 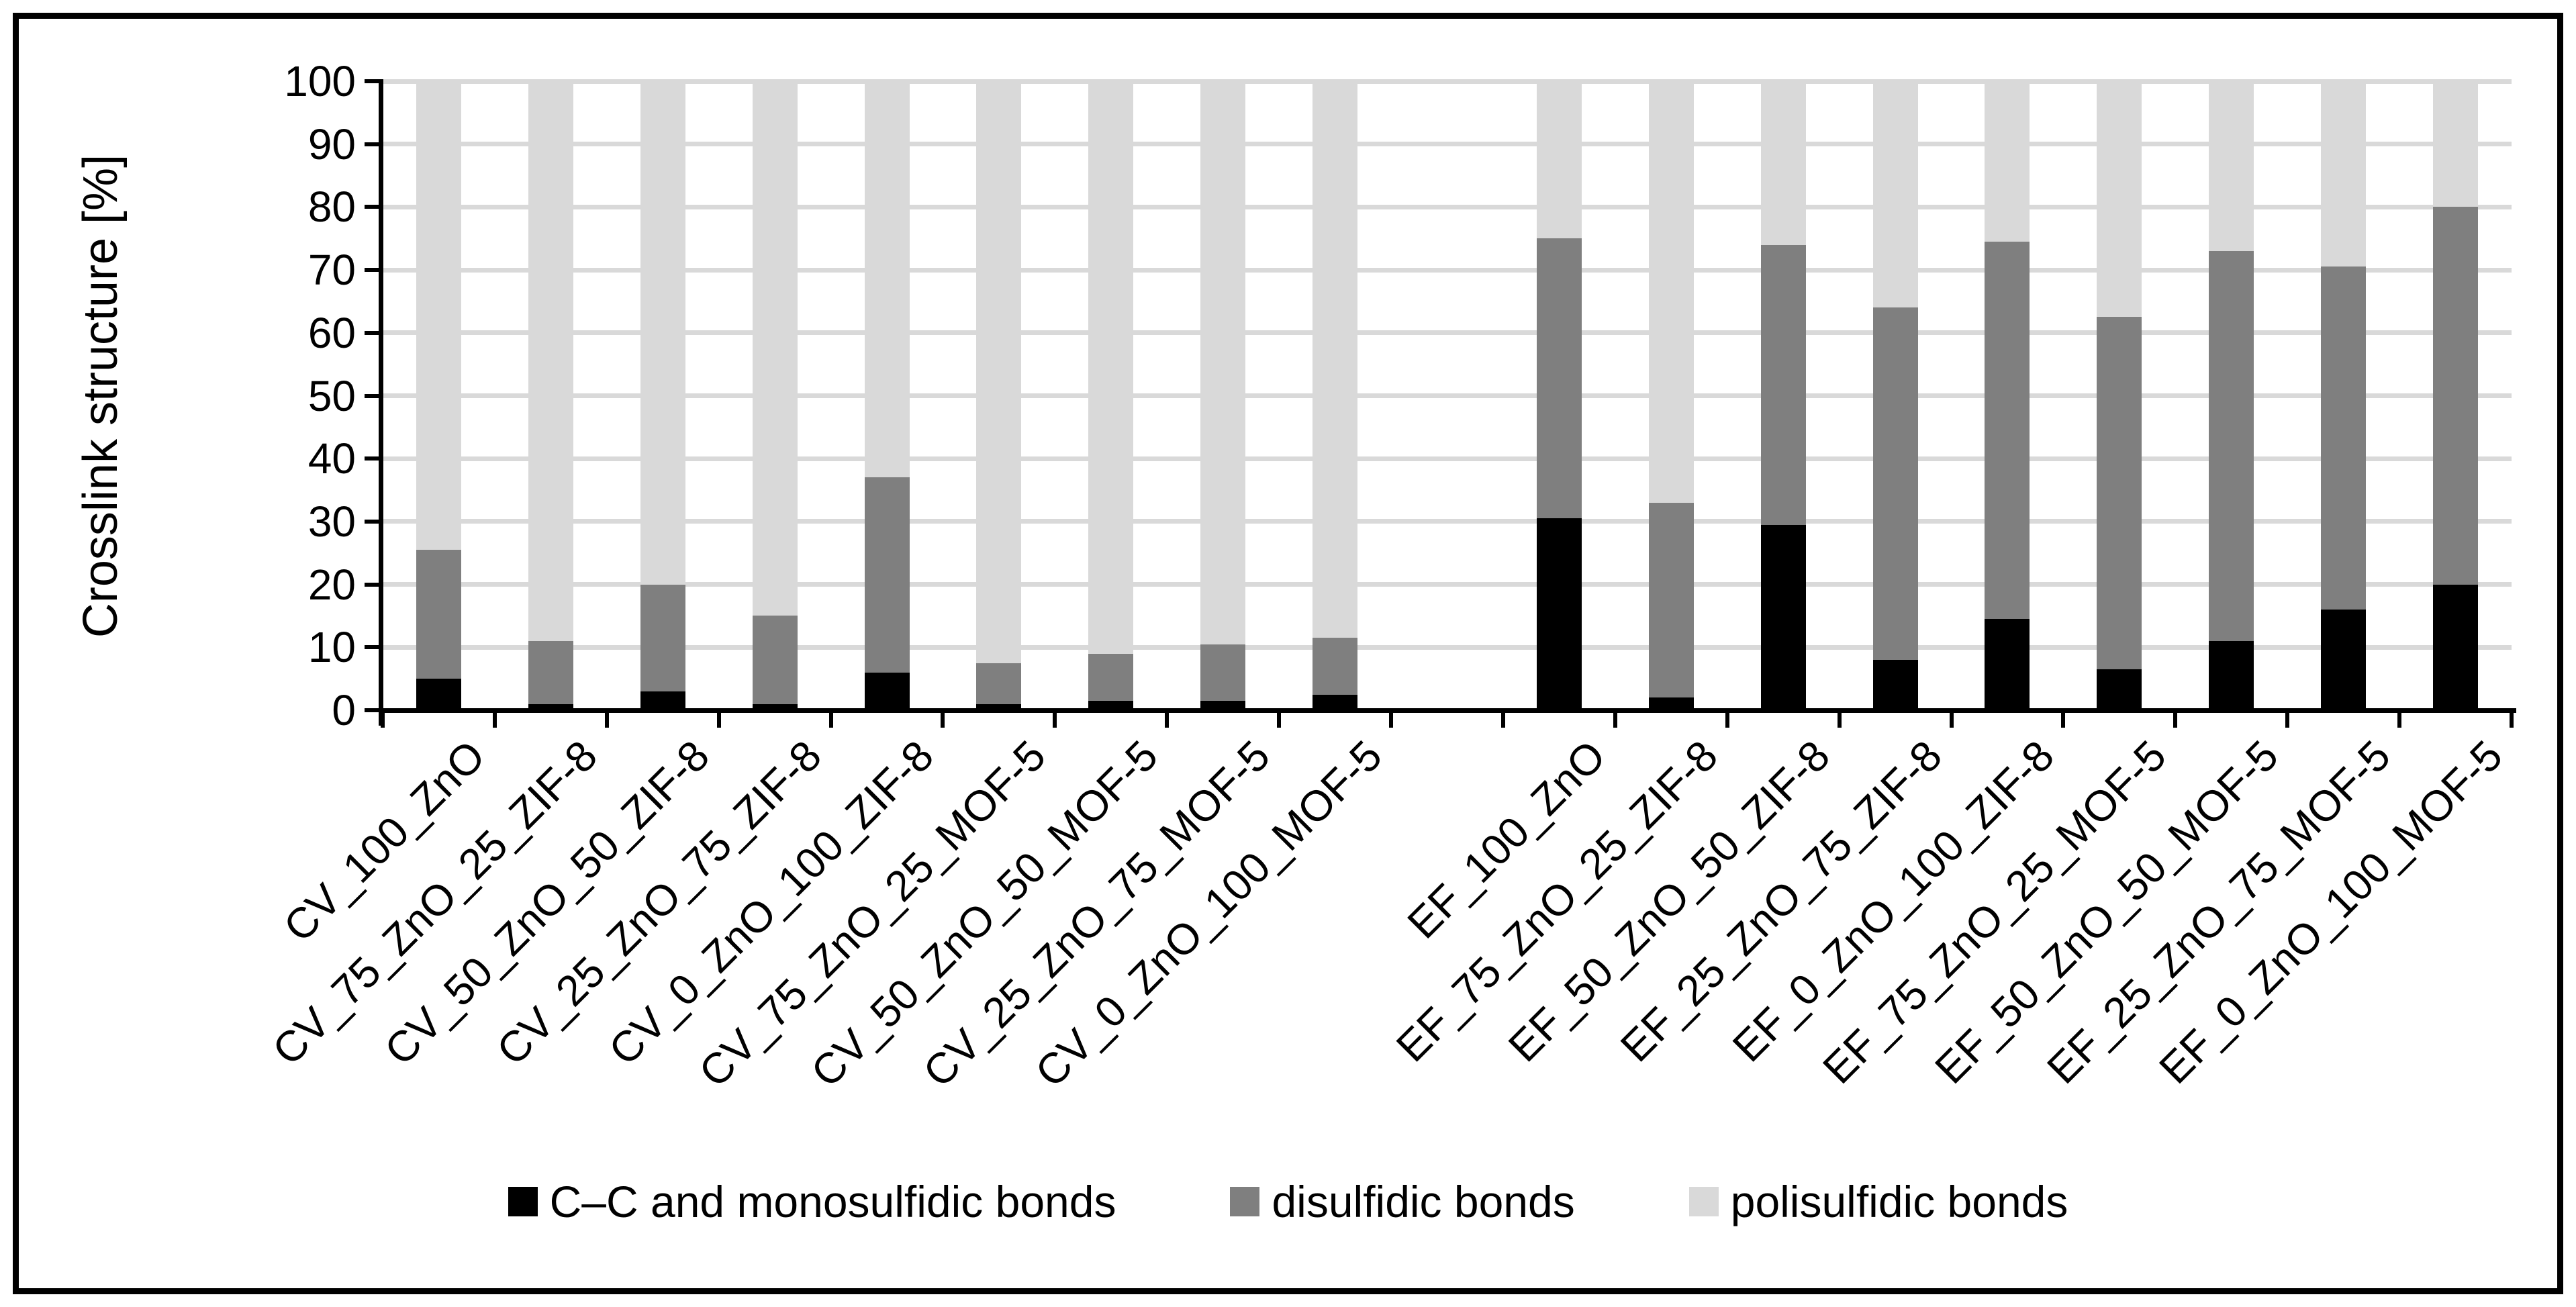 What do you see at coordinates (101, 396) in the screenshot?
I see `y-axis-title: Crosslink structure [%]` at bounding box center [101, 396].